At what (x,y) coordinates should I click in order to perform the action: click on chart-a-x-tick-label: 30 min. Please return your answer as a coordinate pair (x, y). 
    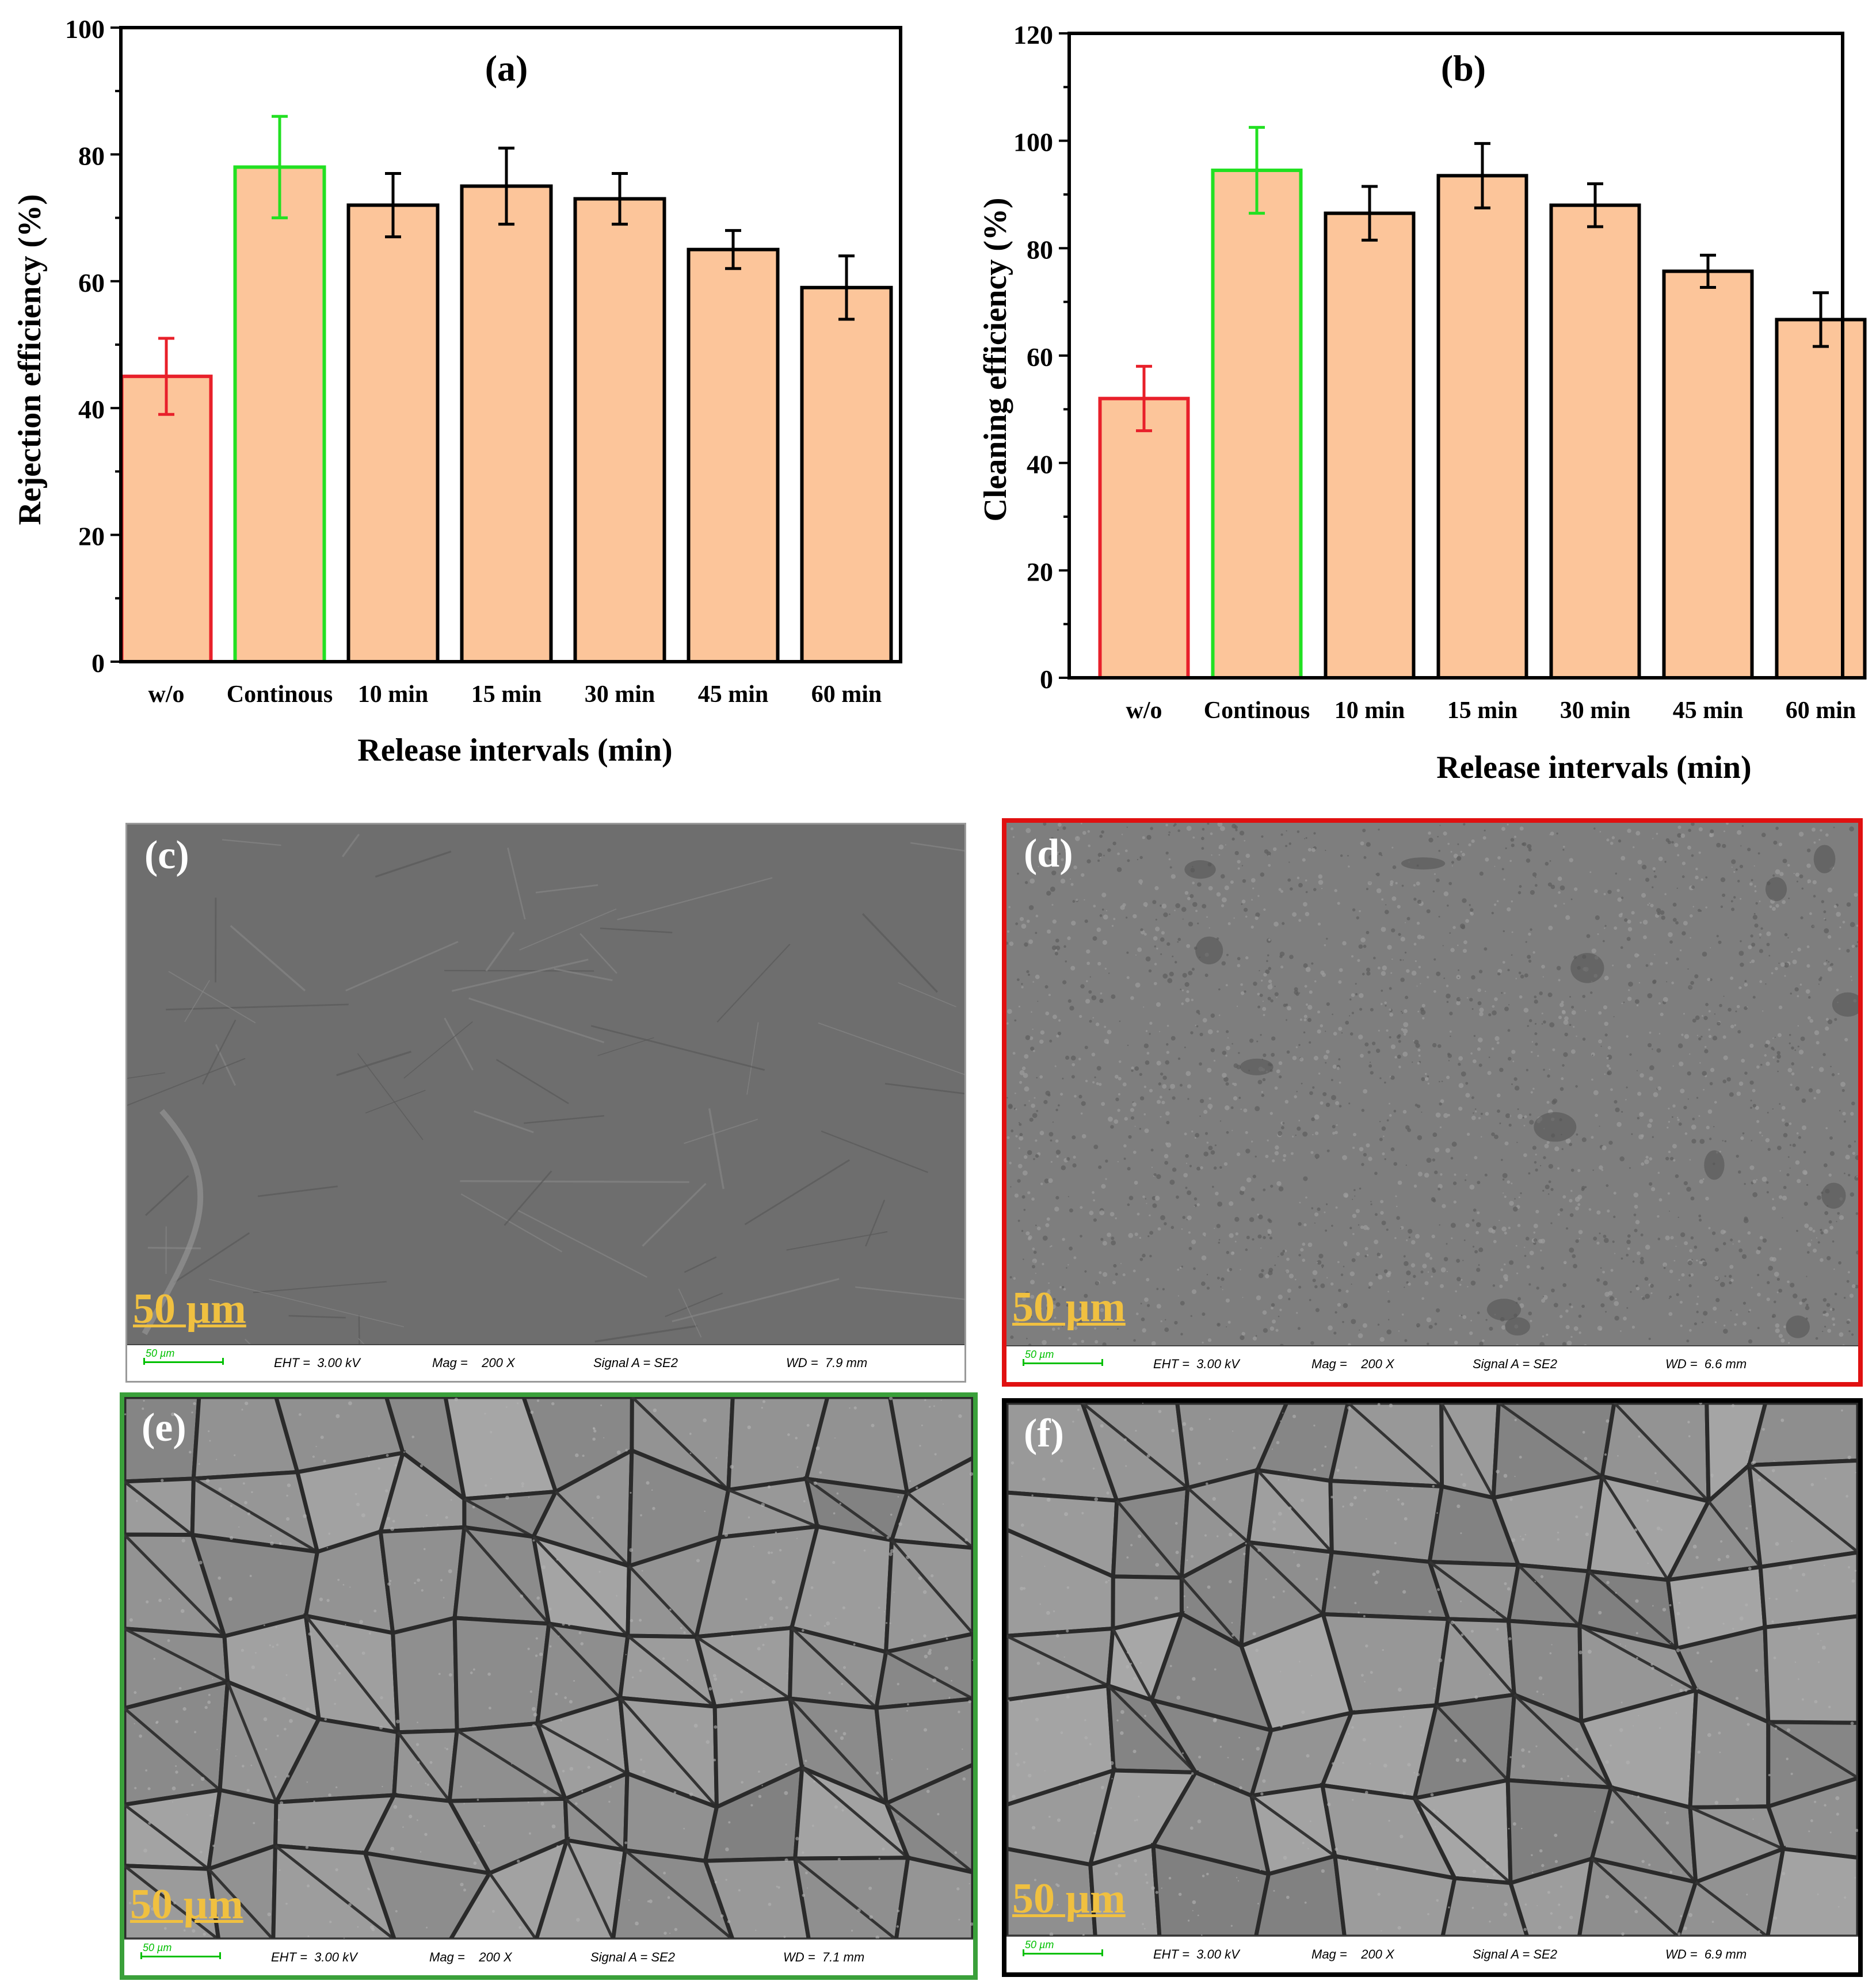
    Looking at the image, I should click on (620, 694).